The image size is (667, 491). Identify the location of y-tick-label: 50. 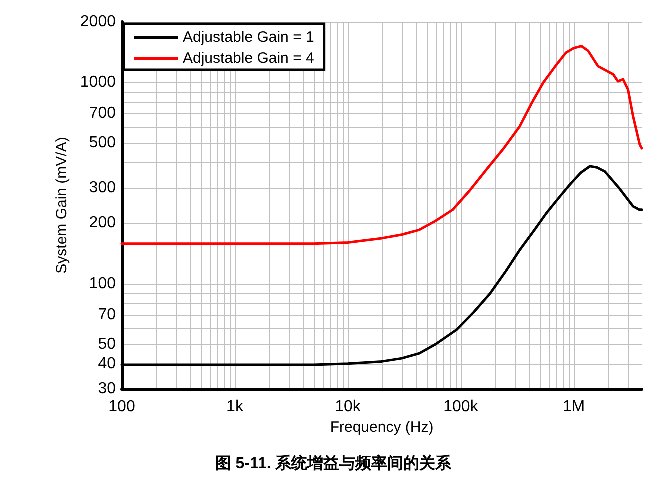
(107, 344).